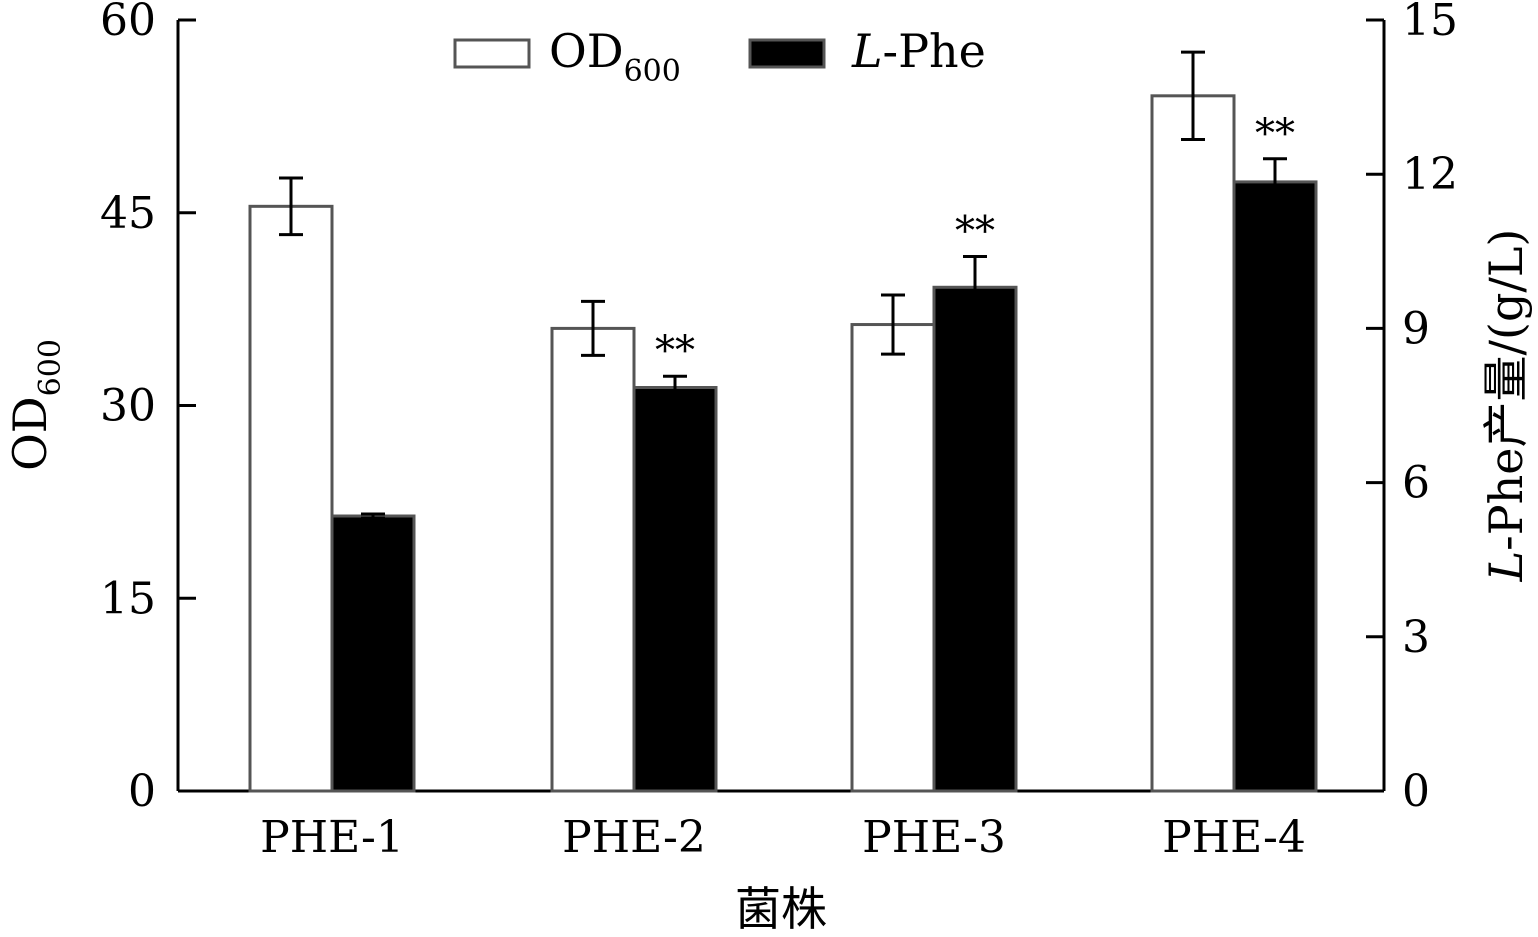 The height and width of the screenshot is (937, 1538). Describe the element at coordinates (652, 71) in the screenshot. I see `legend-label-od600-sub: 600` at that location.